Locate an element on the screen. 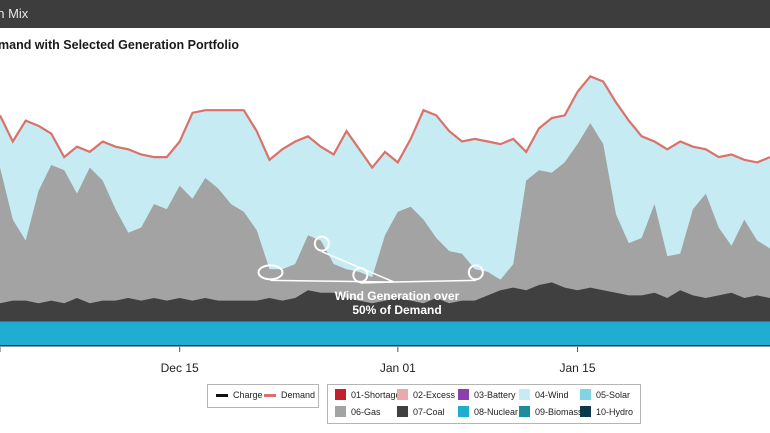  legend-demand-line is located at coordinates (270, 395).